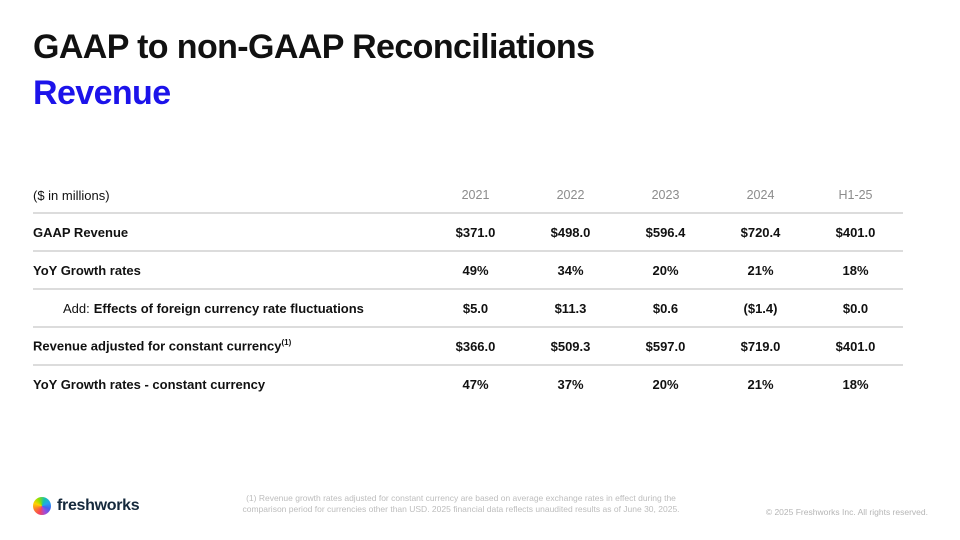 Image resolution: width=960 pixels, height=540 pixels. What do you see at coordinates (855, 195) in the screenshot?
I see `column-header-h1-25: H1-25` at bounding box center [855, 195].